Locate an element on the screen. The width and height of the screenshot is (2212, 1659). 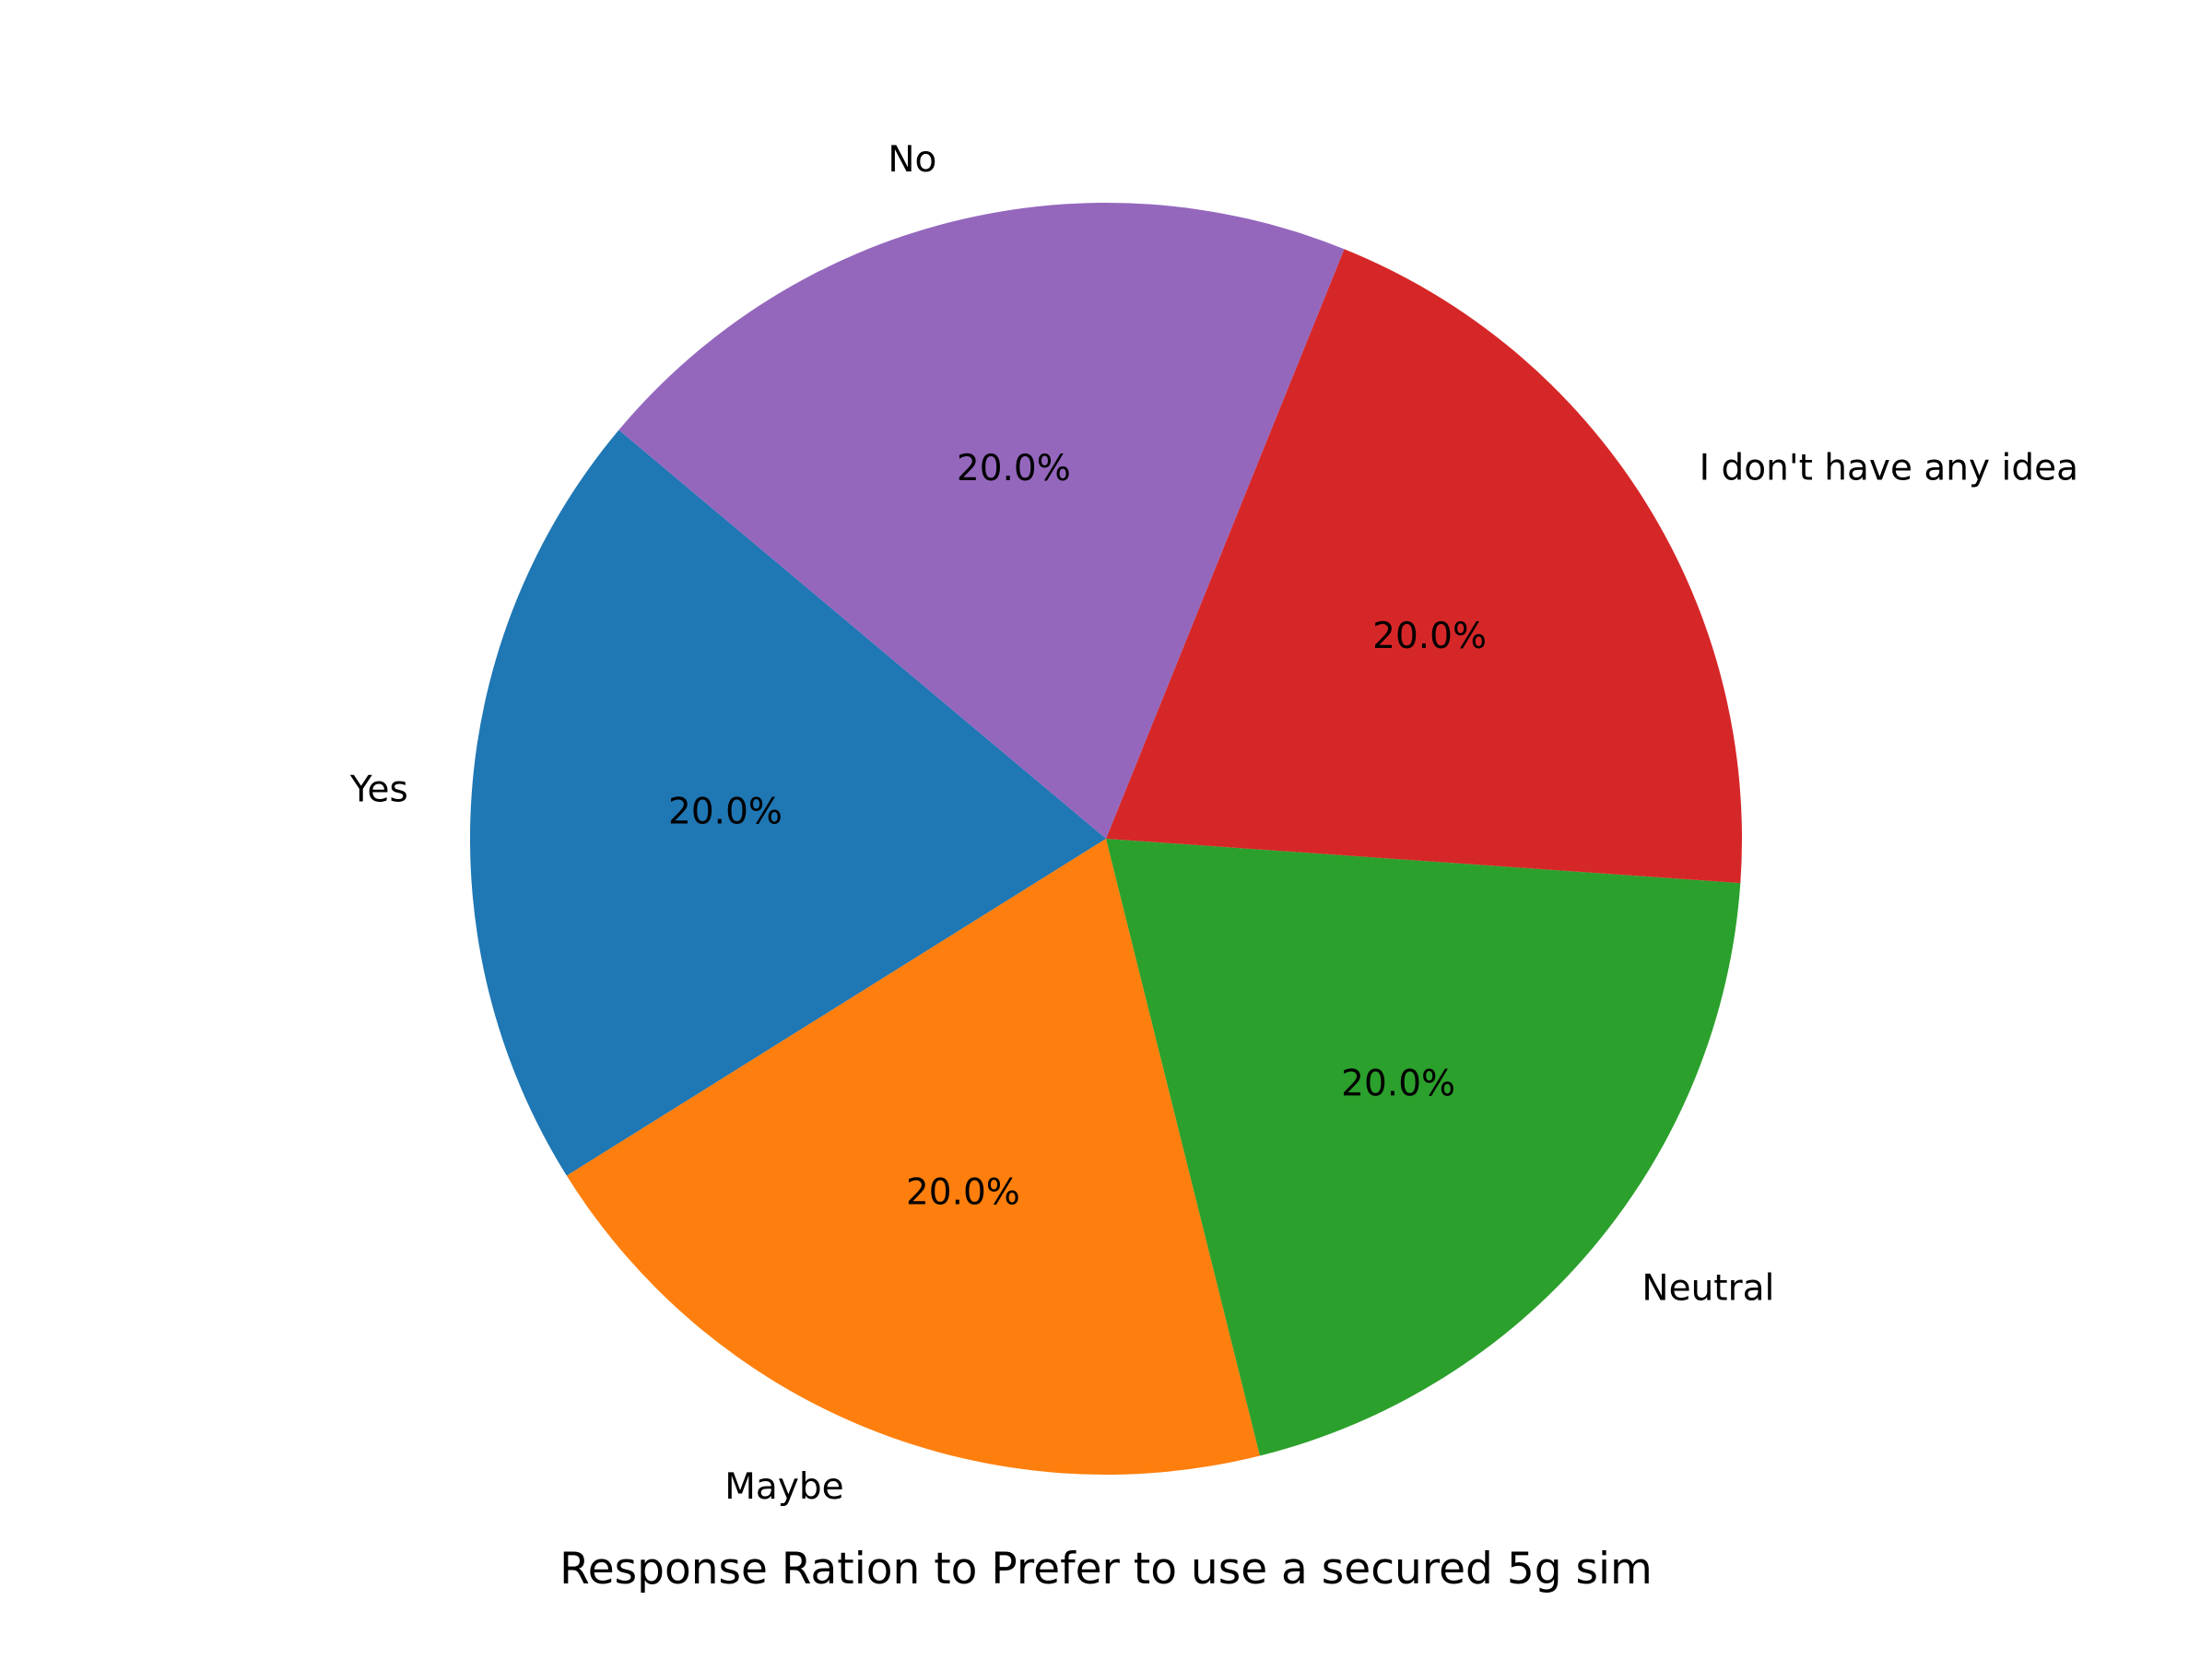
pie-slice-yes is located at coordinates (788, 802).